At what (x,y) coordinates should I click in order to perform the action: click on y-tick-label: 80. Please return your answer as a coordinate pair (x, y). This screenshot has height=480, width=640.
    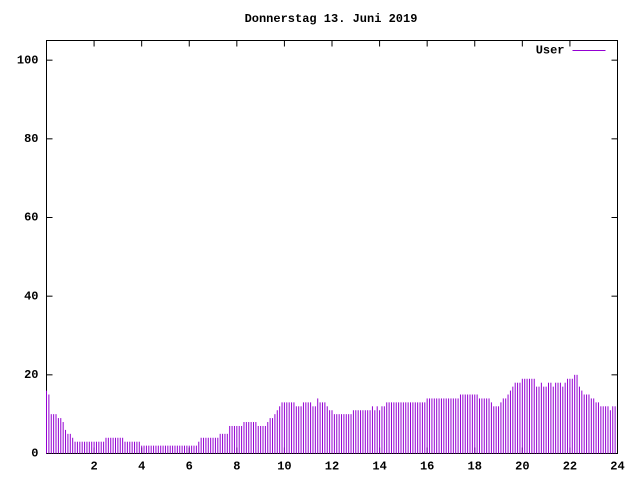
    Looking at the image, I should click on (31, 139).